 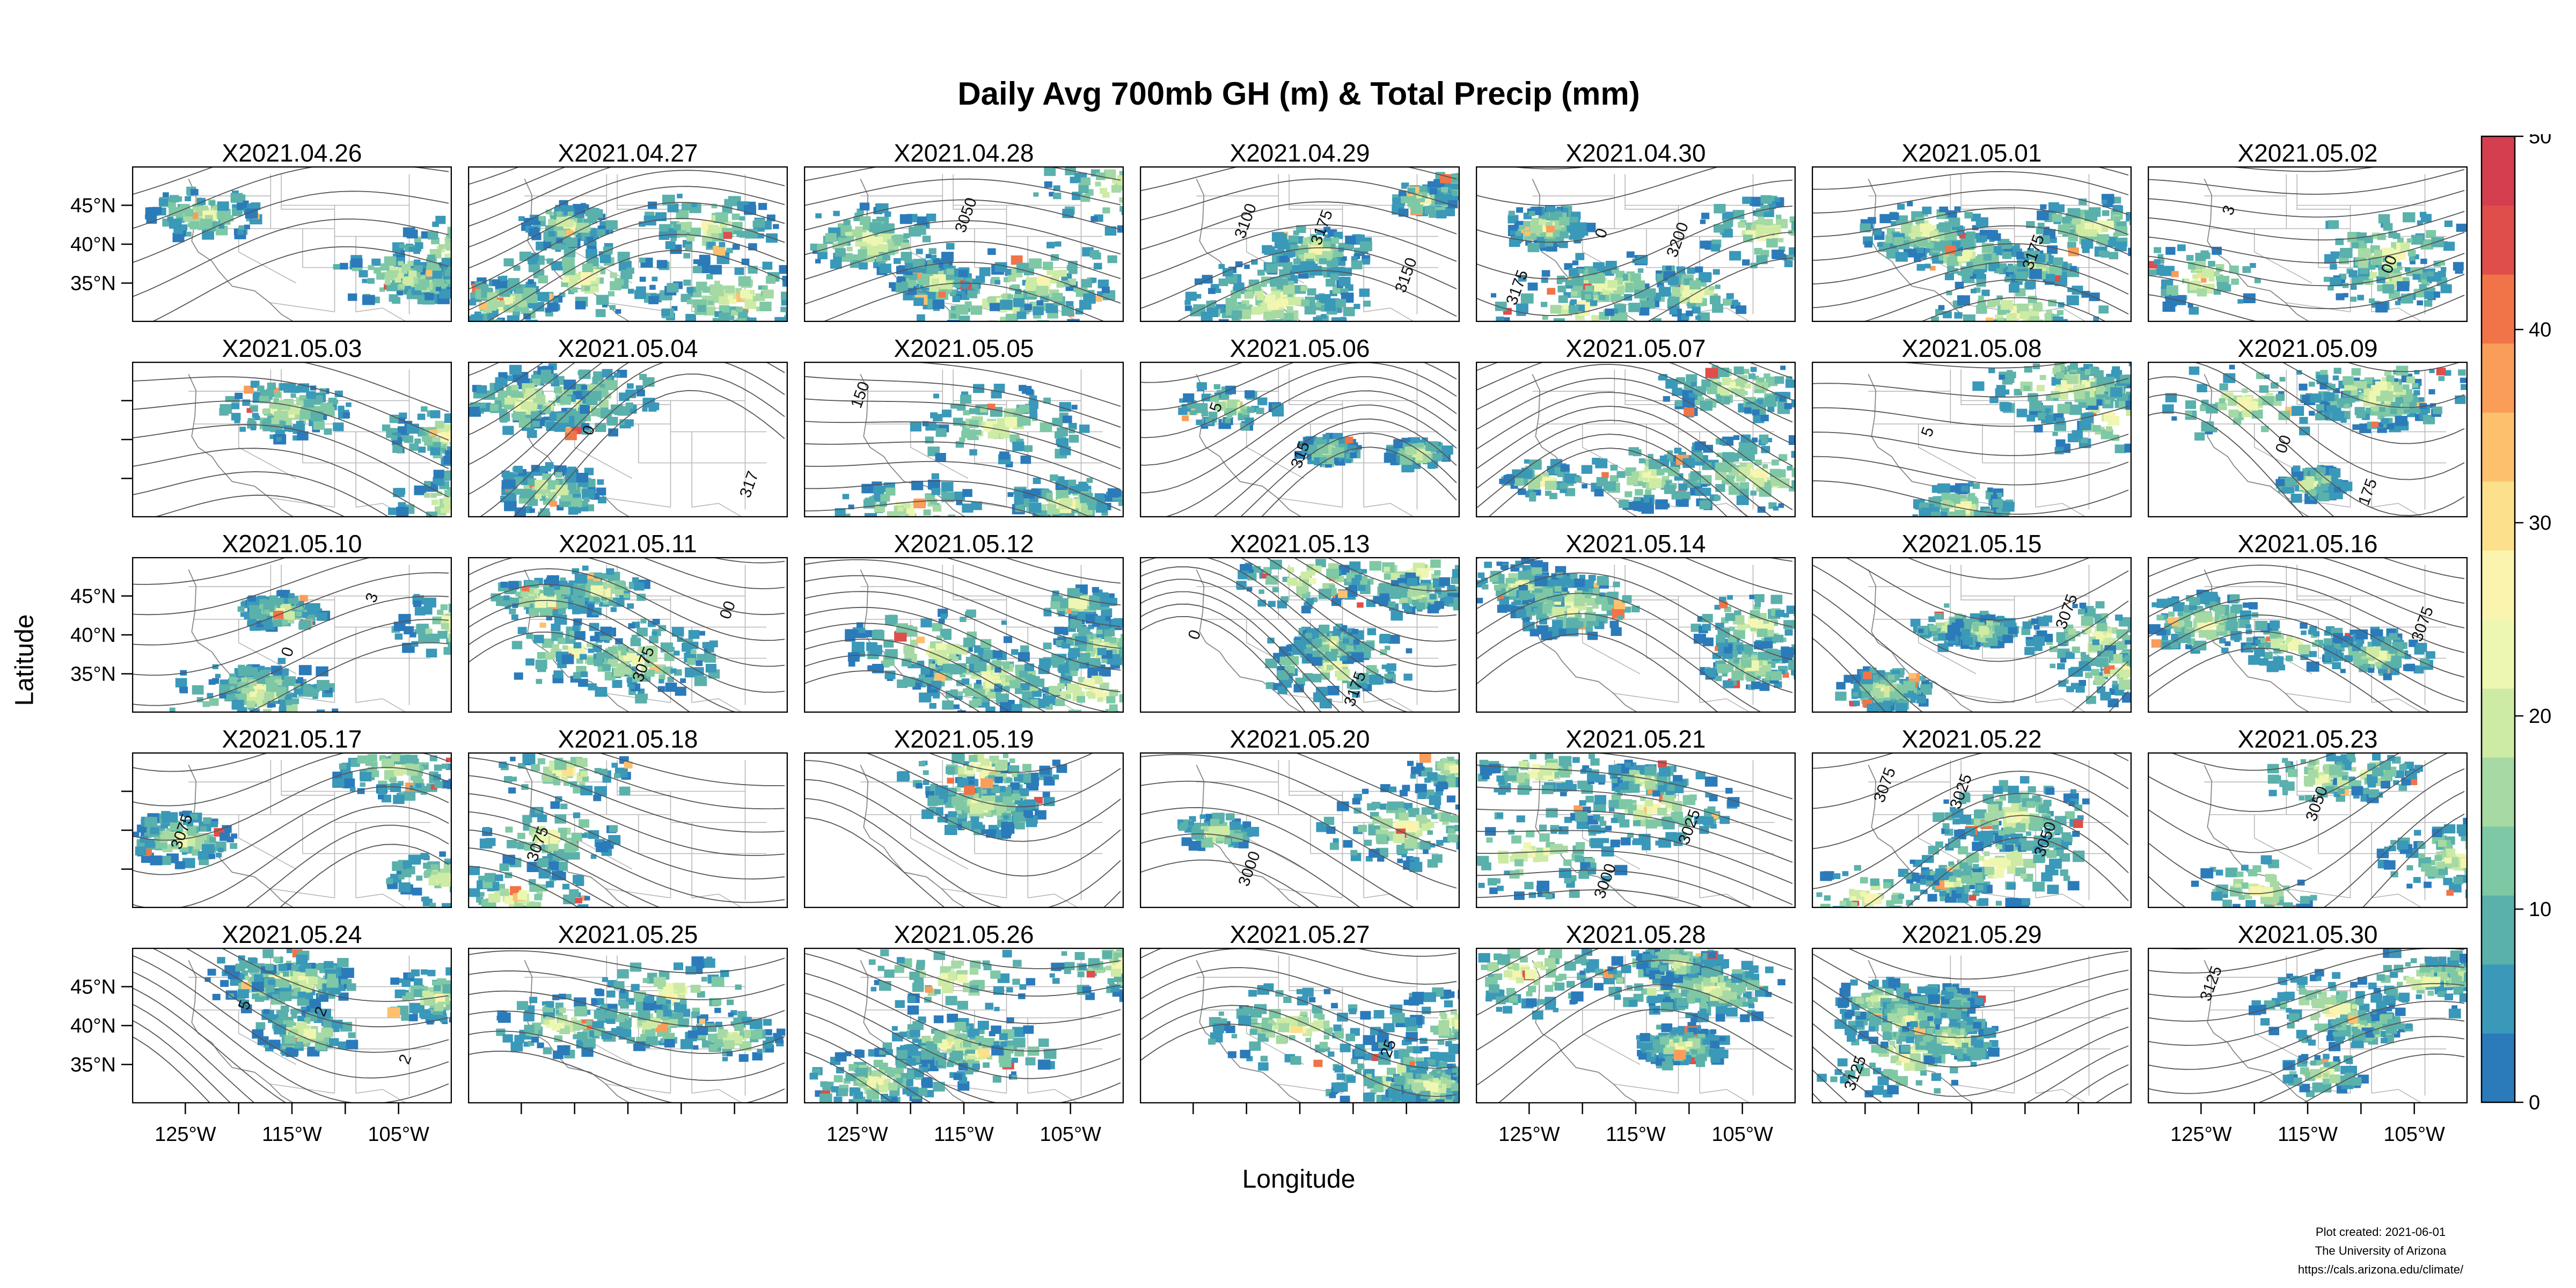 I want to click on map-panel: X2021.04.30 3200 3175 0, so click(x=1636, y=230).